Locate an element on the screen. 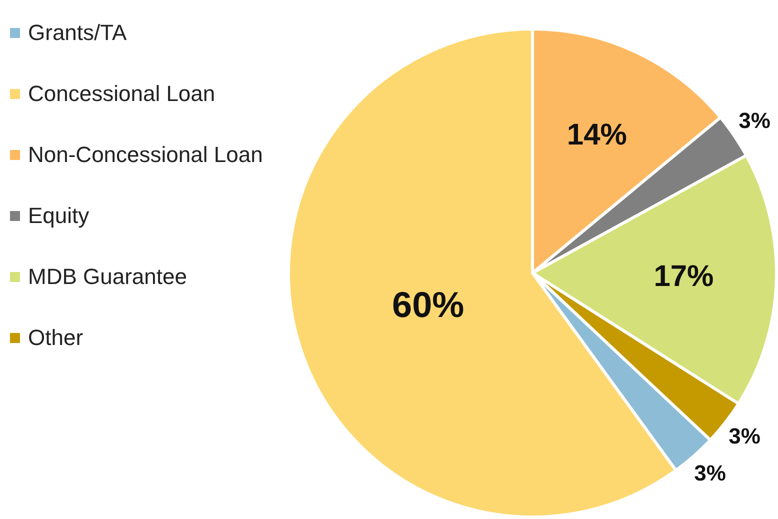 Image resolution: width=778 pixels, height=519 pixels. legend-label: Concessional Loan is located at coordinates (122, 93).